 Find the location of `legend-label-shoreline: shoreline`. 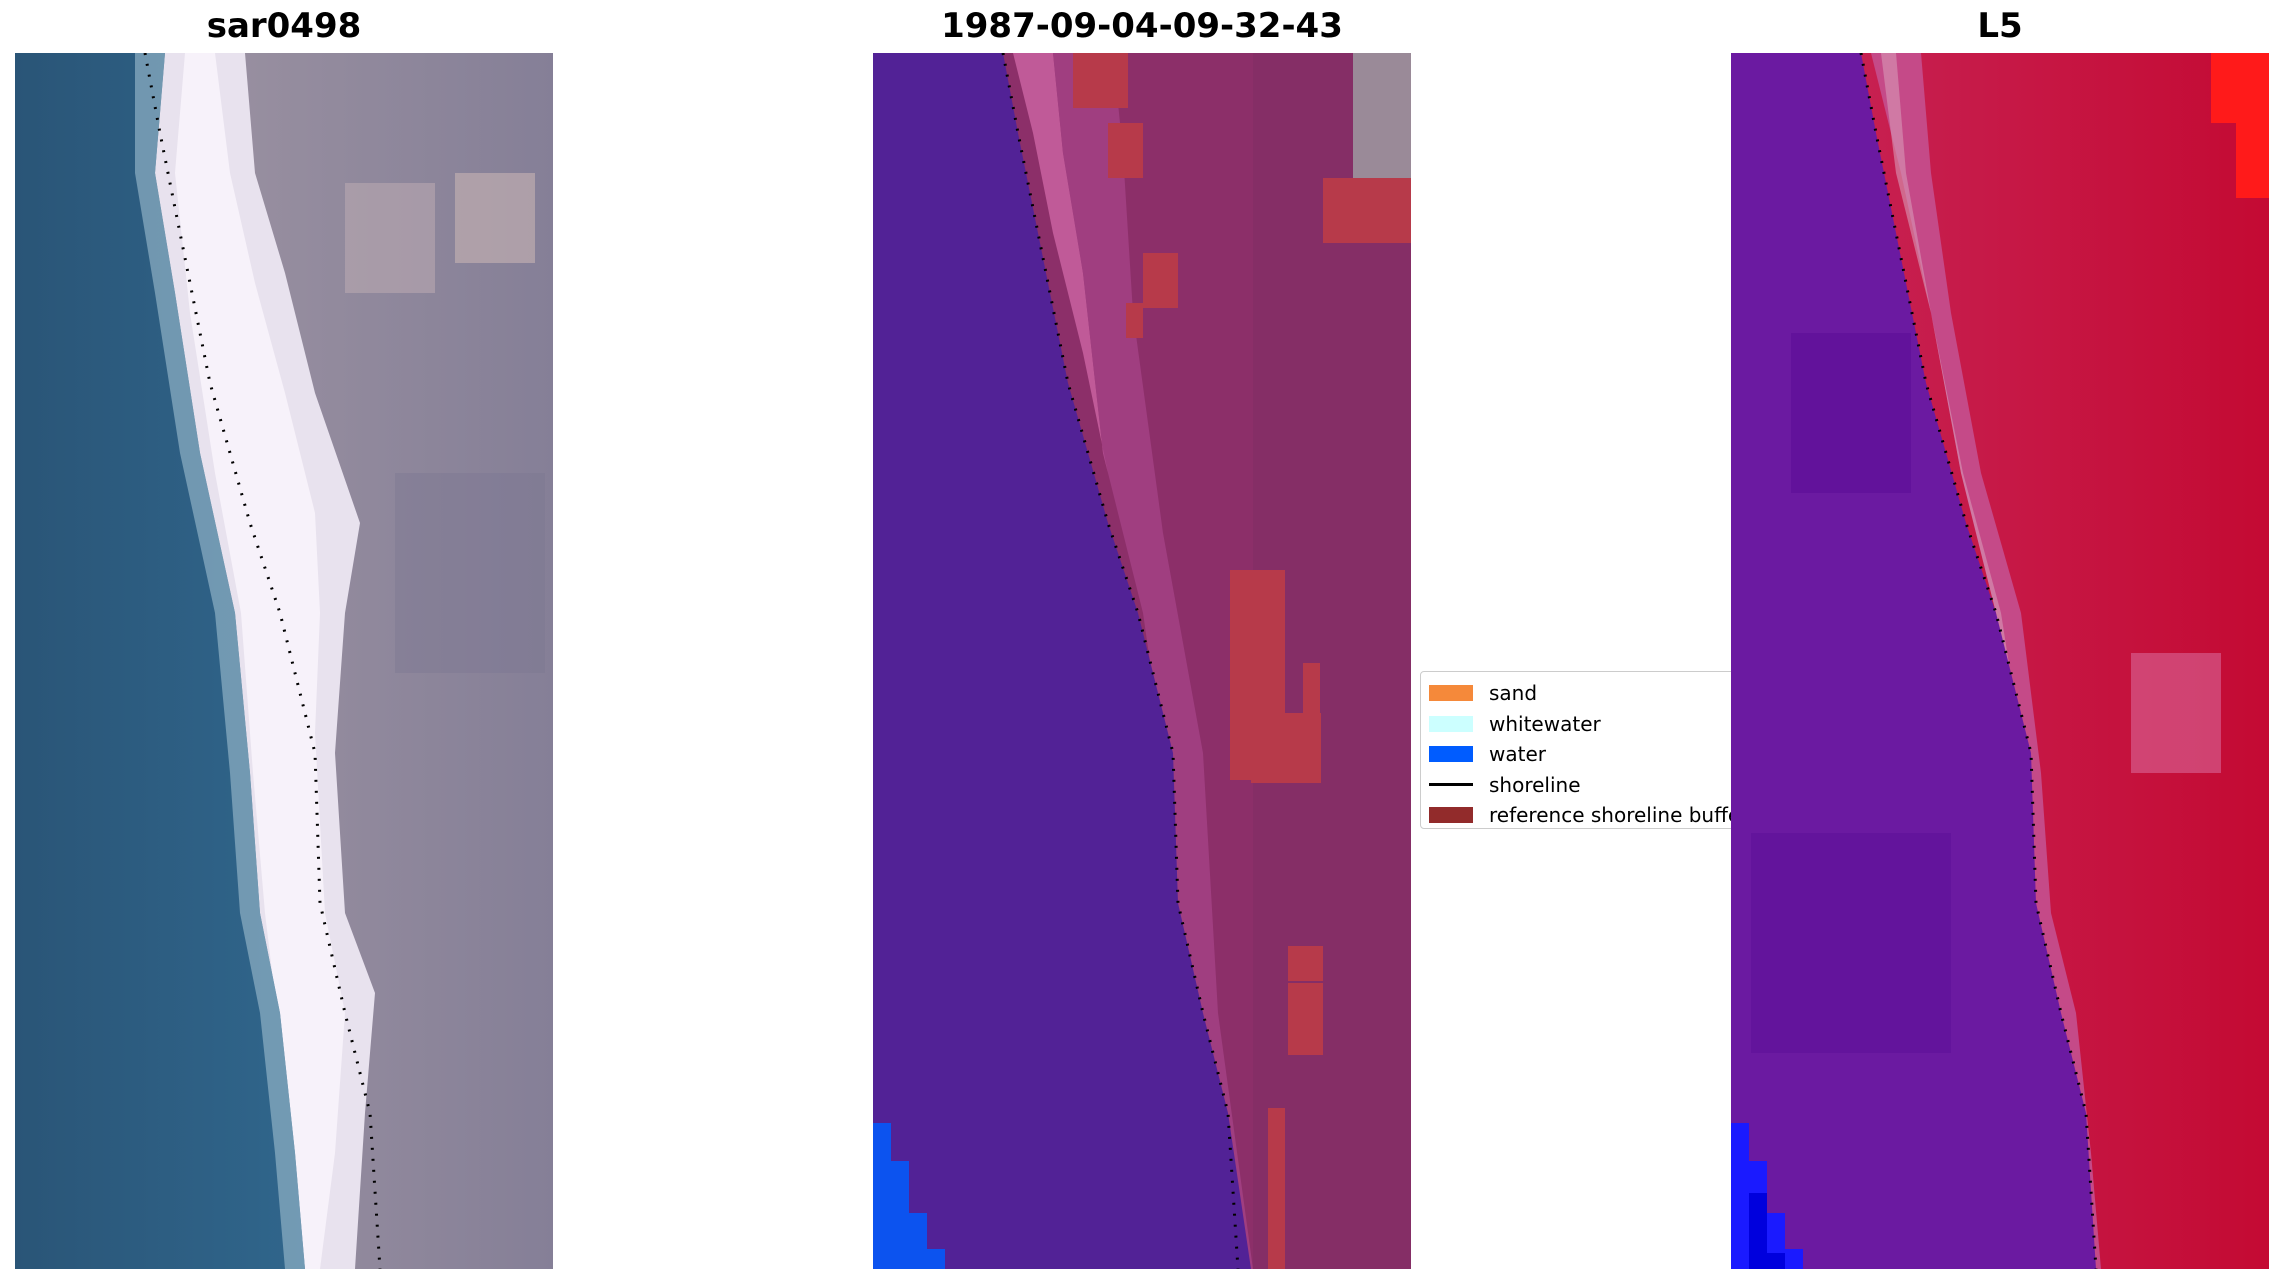

legend-label-shoreline: shoreline is located at coordinates (1535, 784).